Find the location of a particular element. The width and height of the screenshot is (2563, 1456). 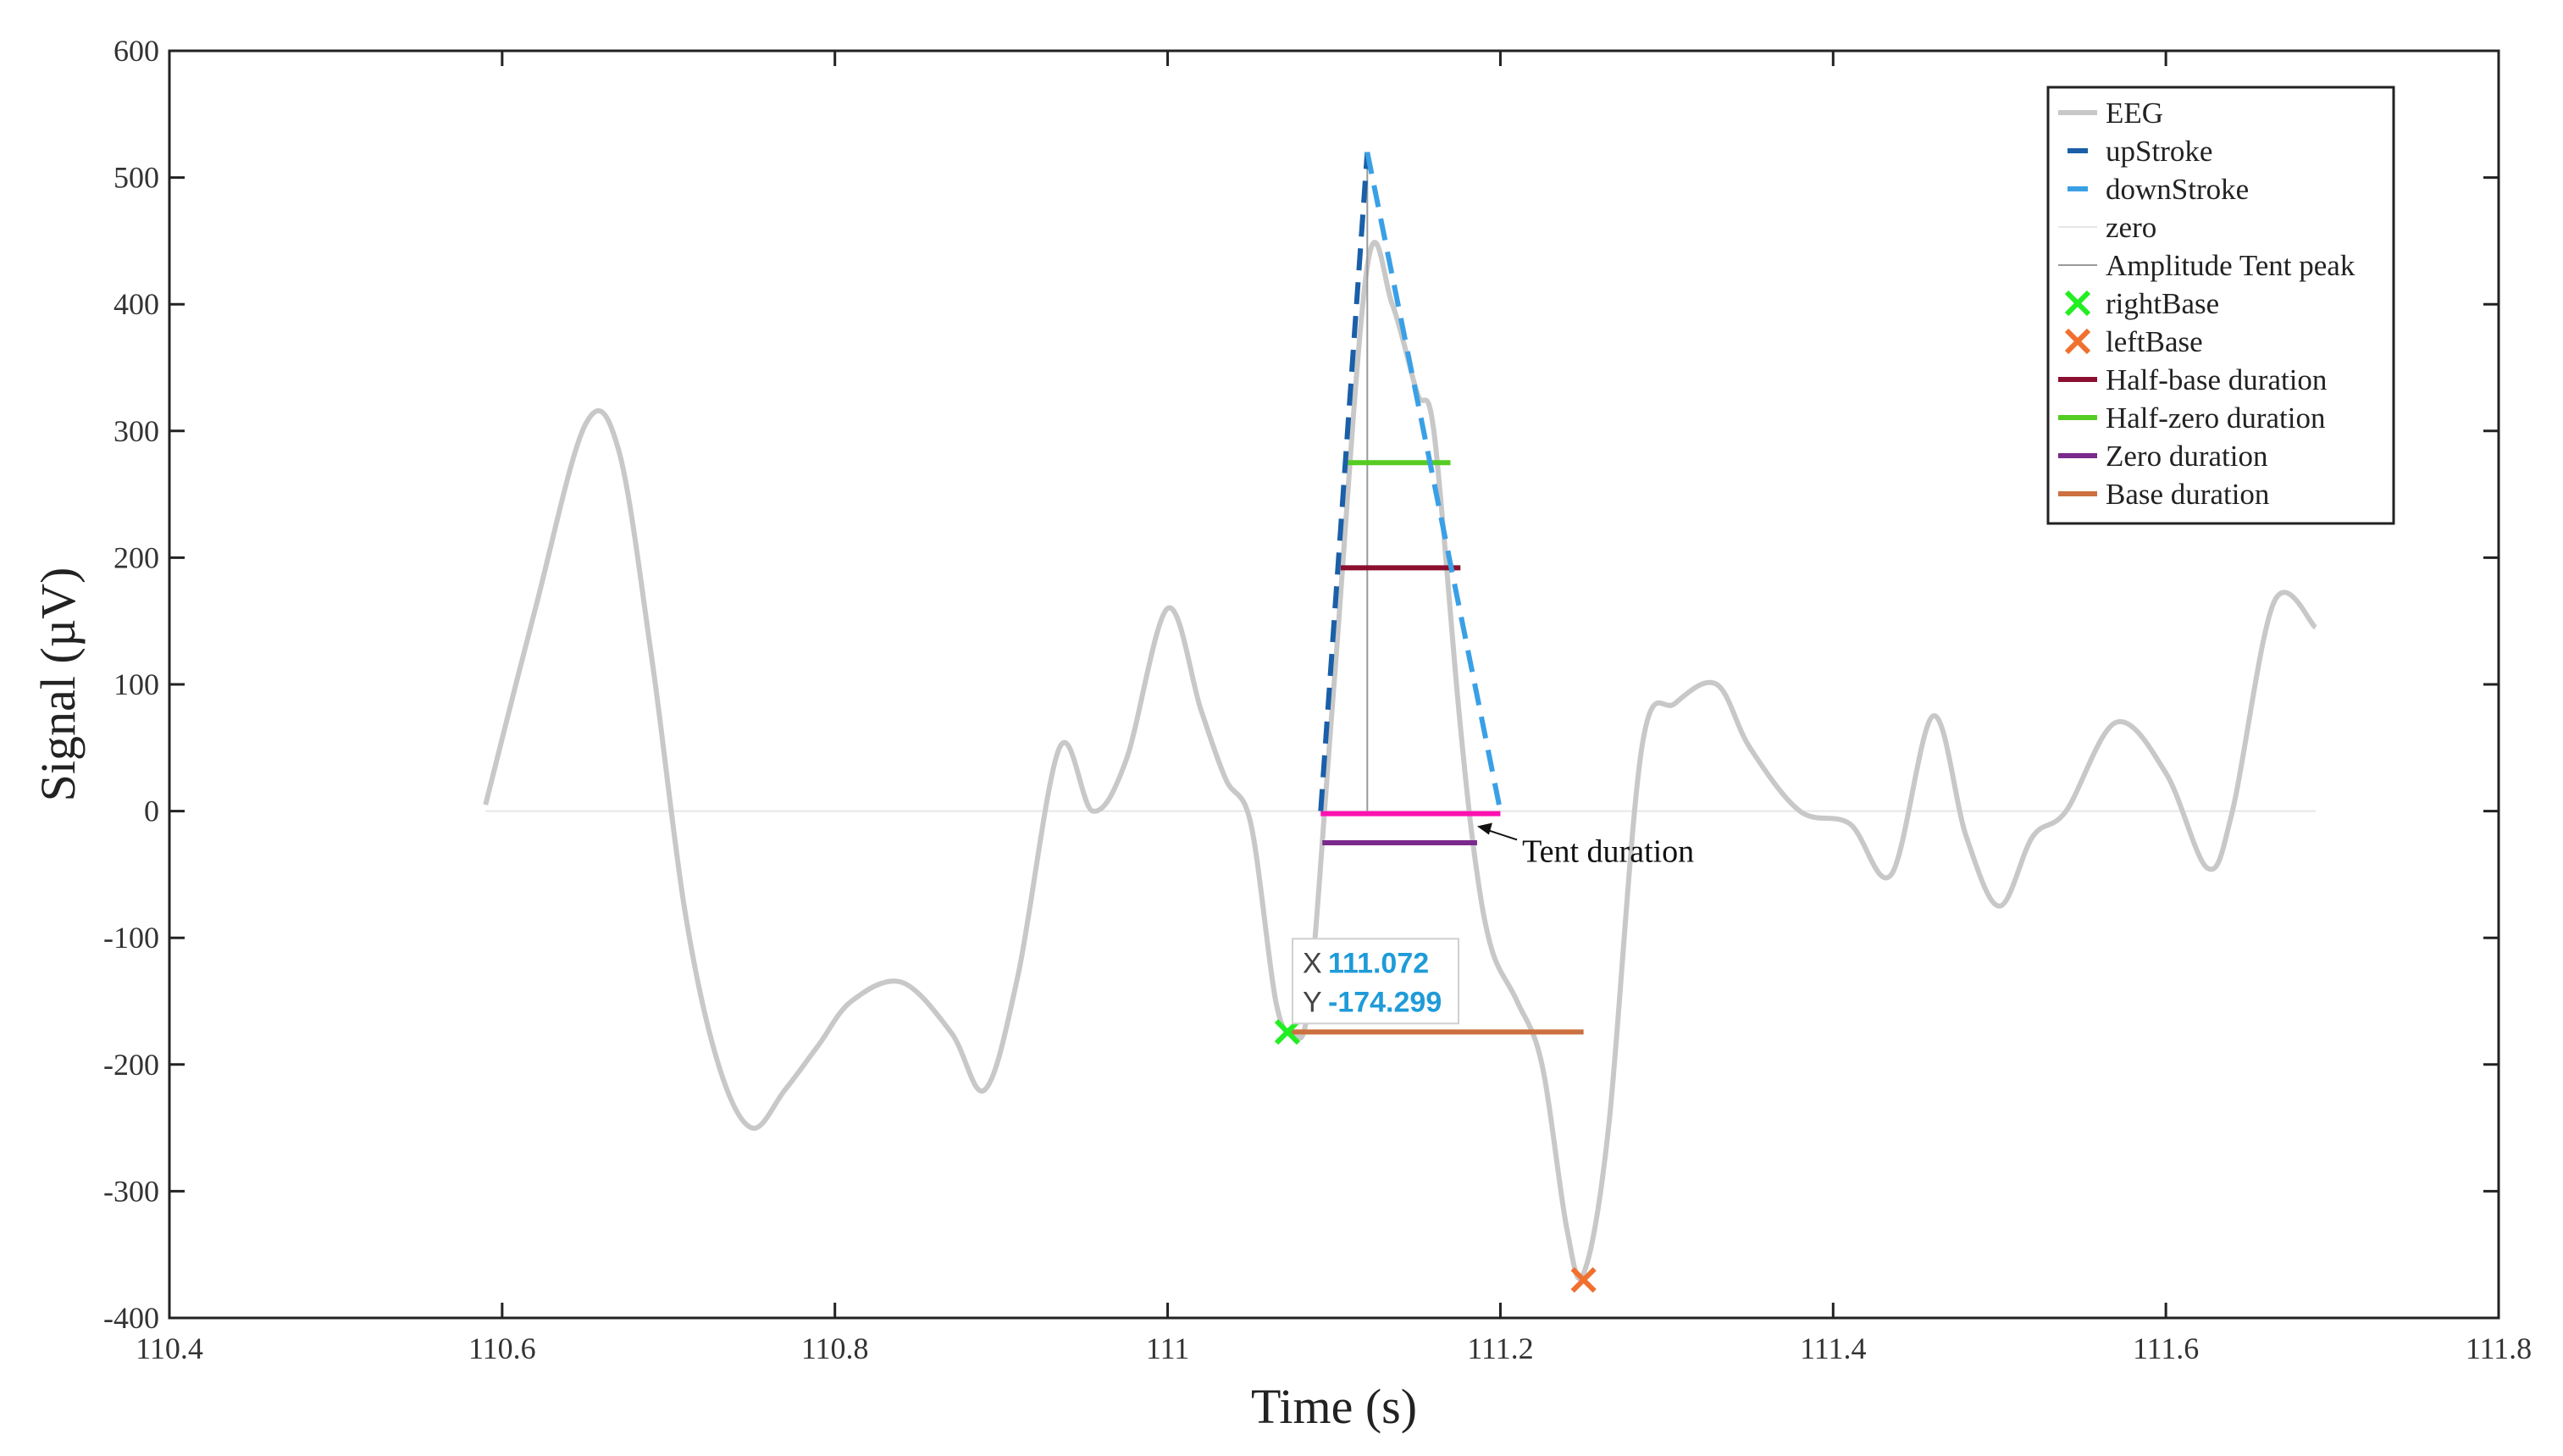

datatip-y-value: -174.299 is located at coordinates (1385, 1002).